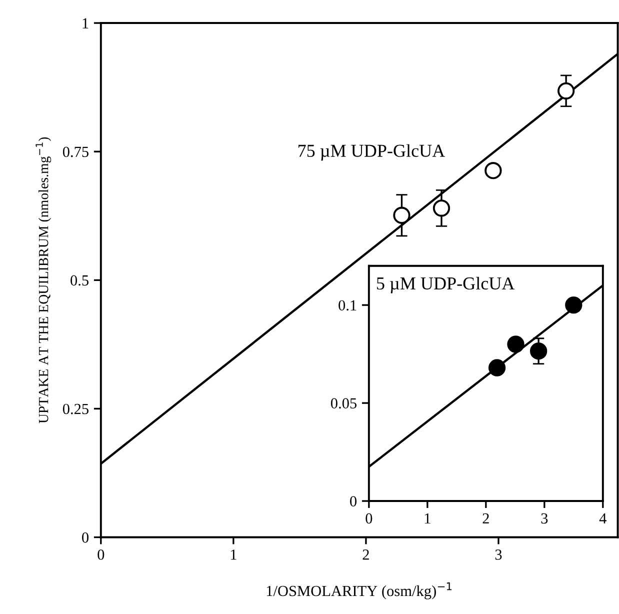  I want to click on y-tick-label: 0.05, so click(343, 403).